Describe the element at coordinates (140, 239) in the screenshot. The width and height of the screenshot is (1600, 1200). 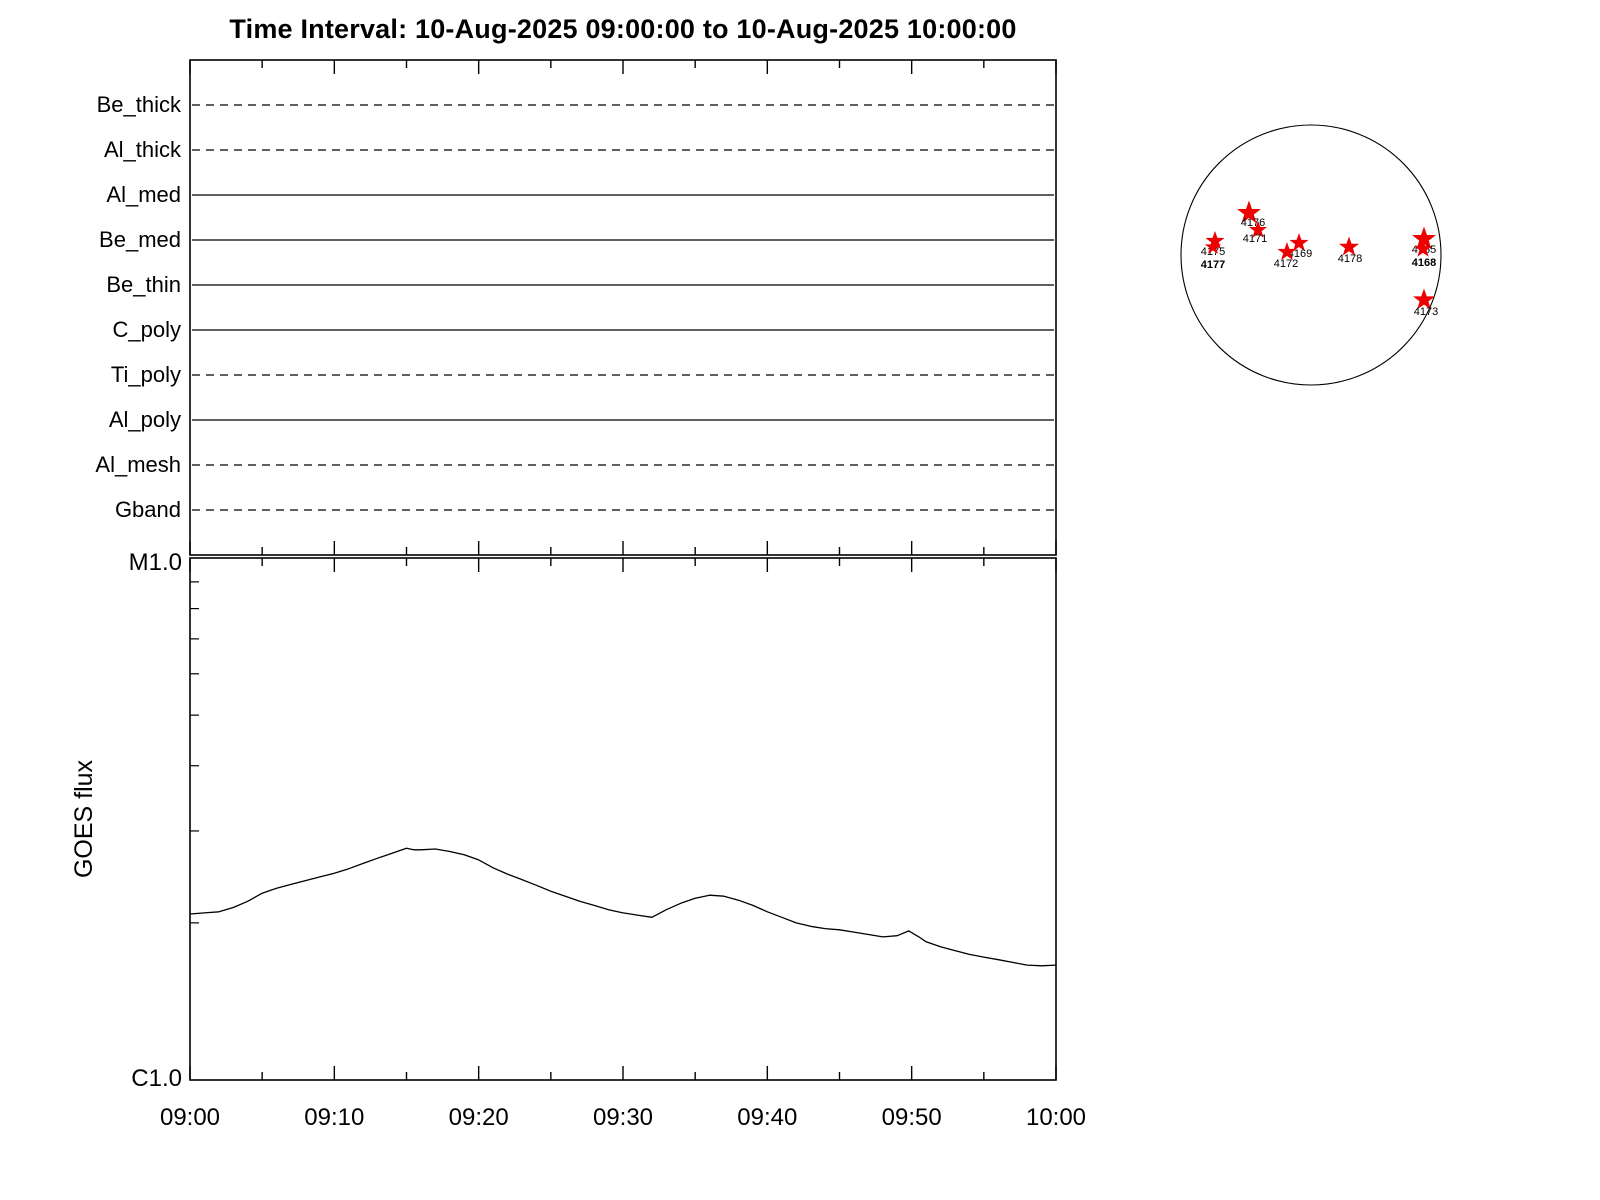
I see `filter-label: Be_med` at that location.